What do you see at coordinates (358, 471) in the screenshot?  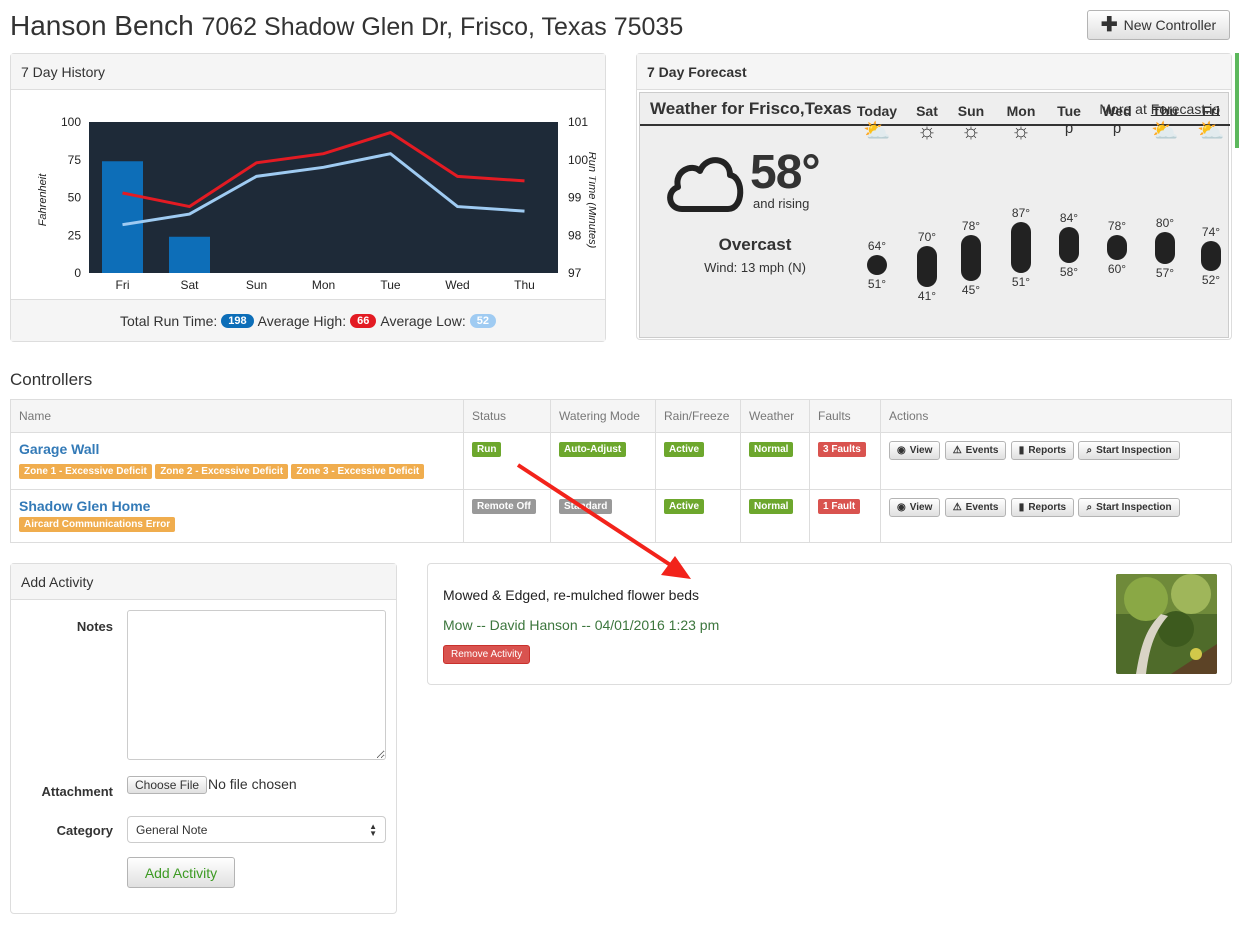 I see `alert-badge: Zone 3 - Excessive Deficit` at bounding box center [358, 471].